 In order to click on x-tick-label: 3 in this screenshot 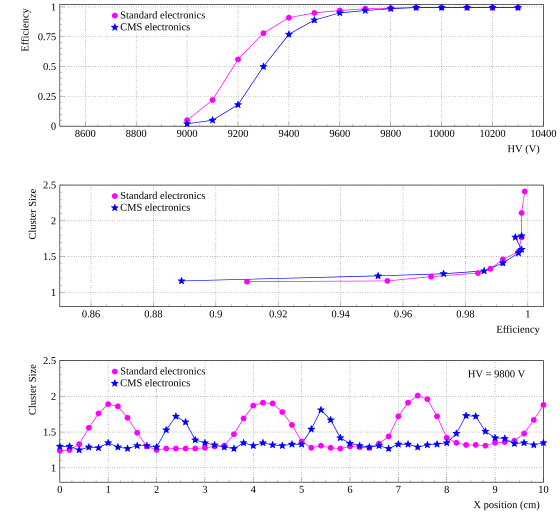, I will do `click(205, 489)`.